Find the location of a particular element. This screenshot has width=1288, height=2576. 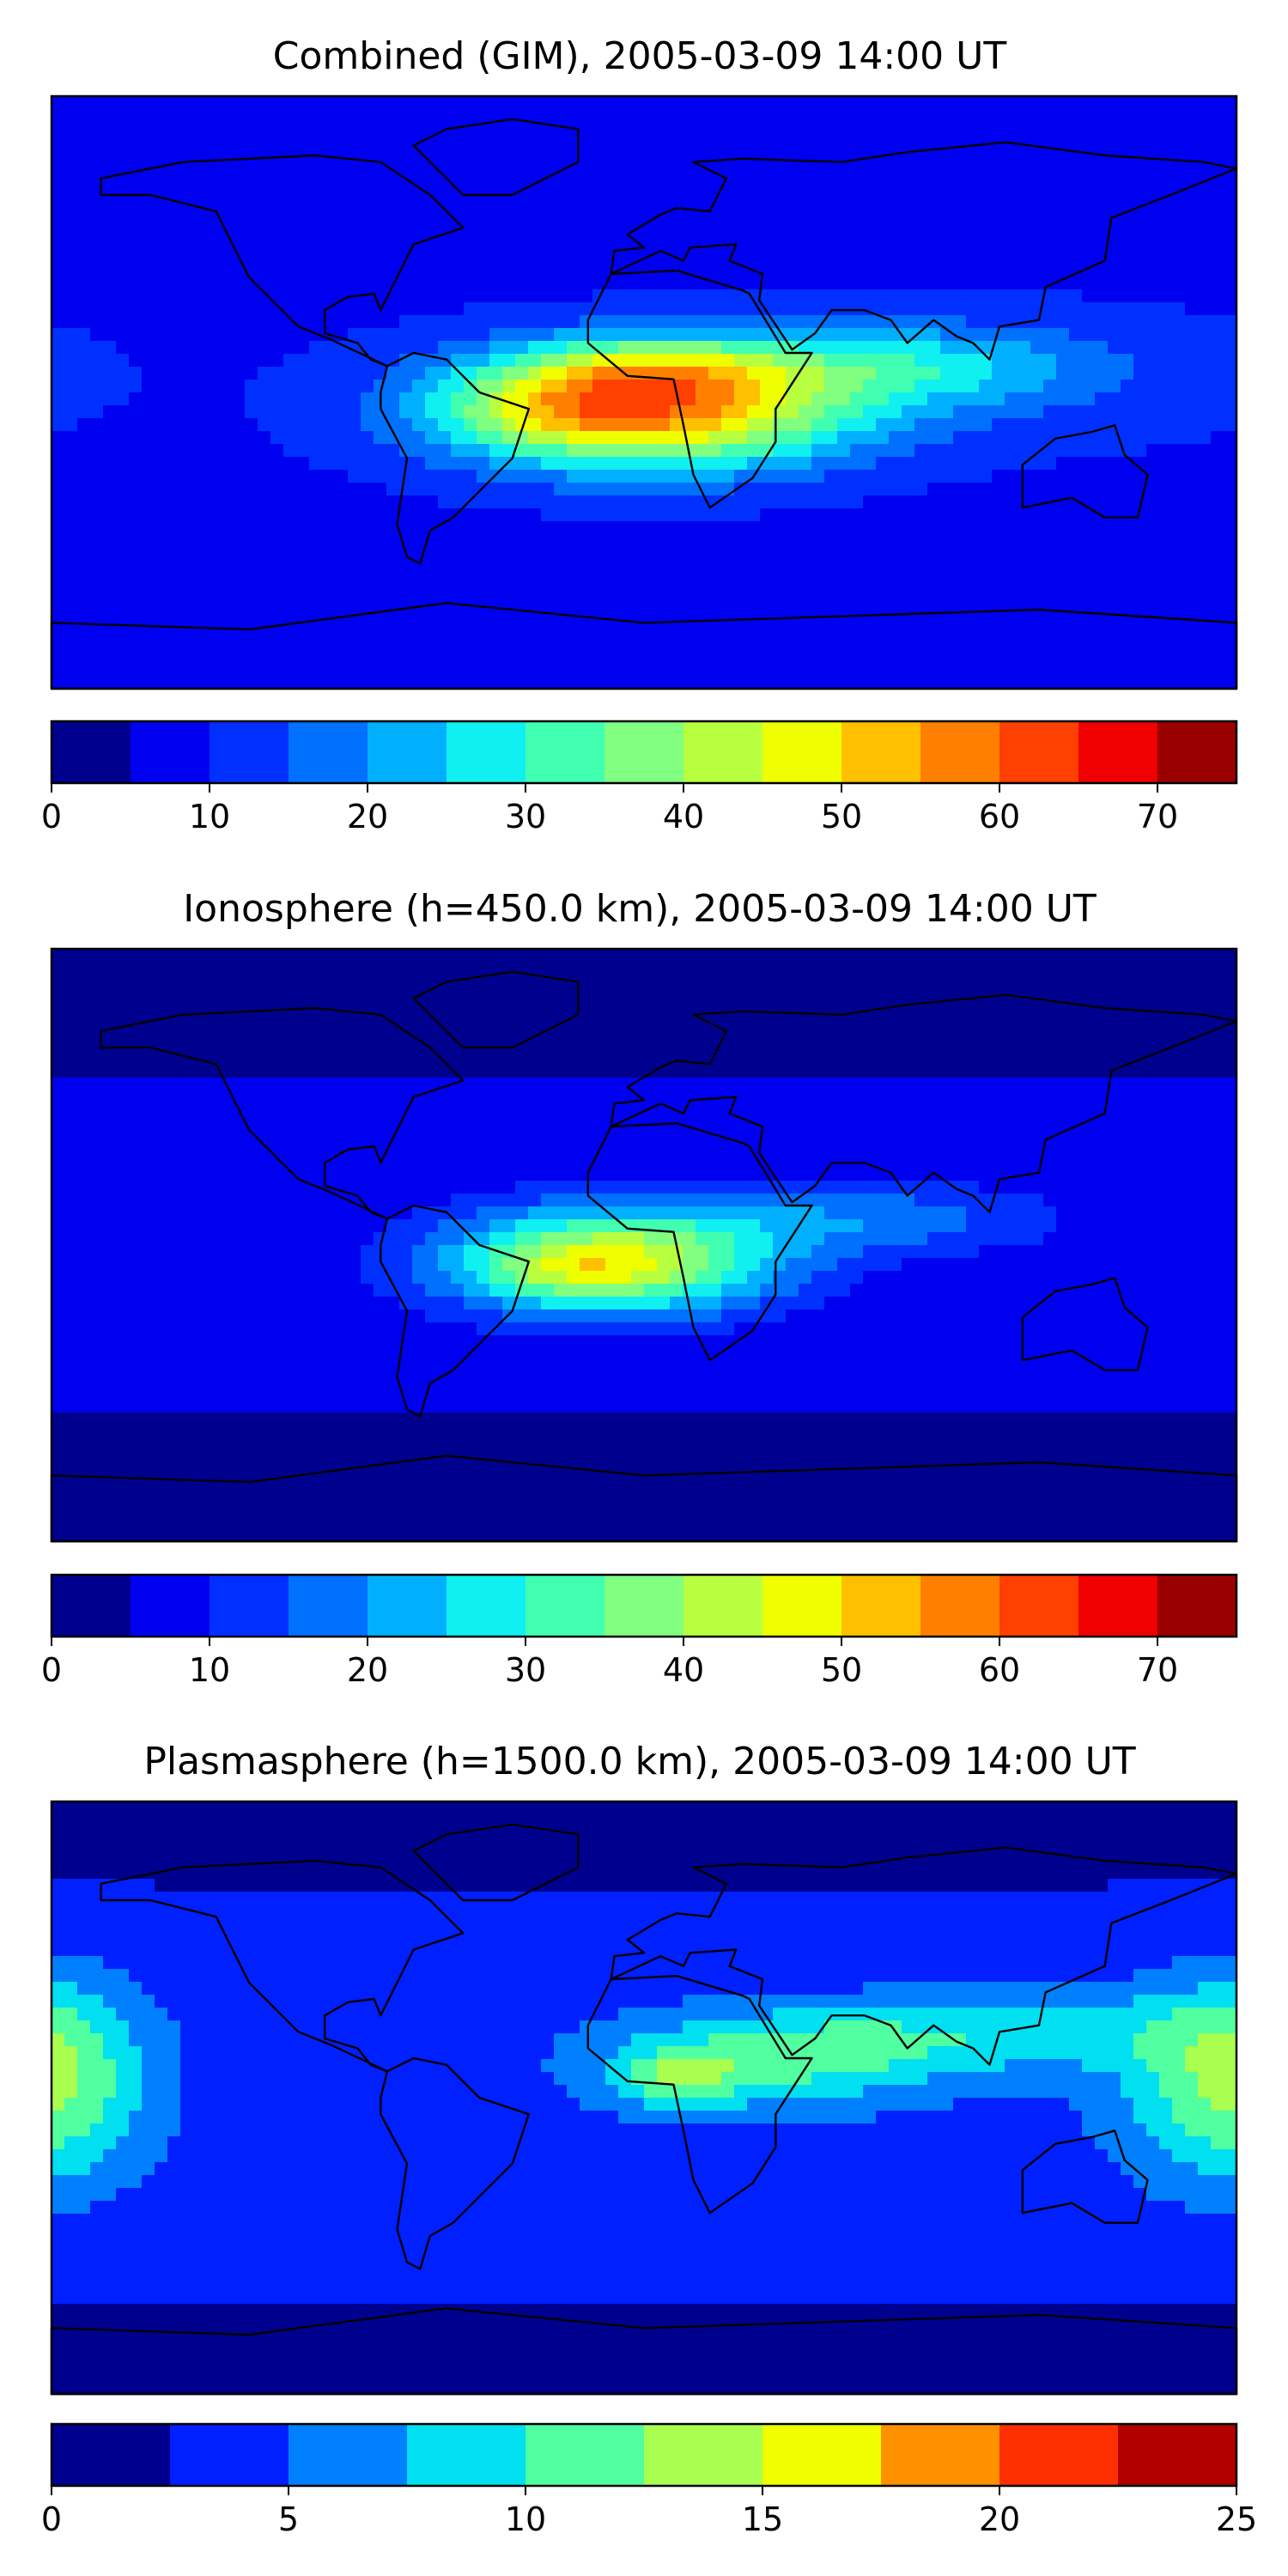

colorbar-tick-label: 70 is located at coordinates (1158, 817).